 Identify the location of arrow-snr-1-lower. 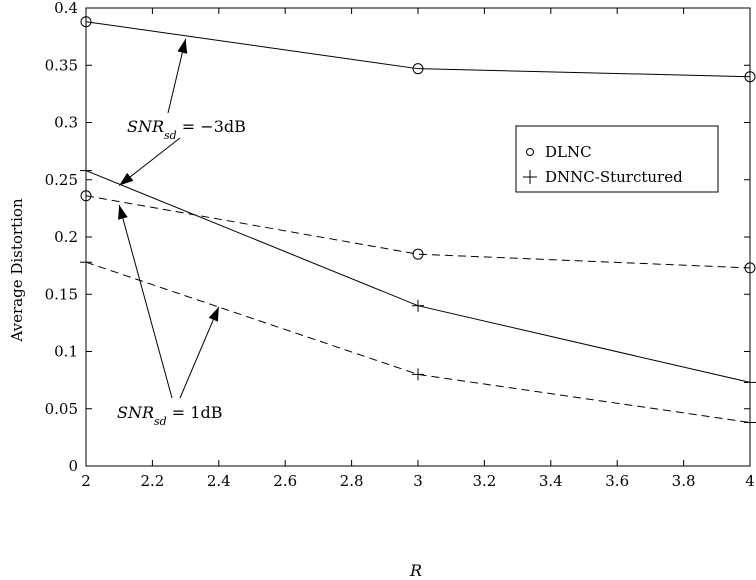
(199, 352).